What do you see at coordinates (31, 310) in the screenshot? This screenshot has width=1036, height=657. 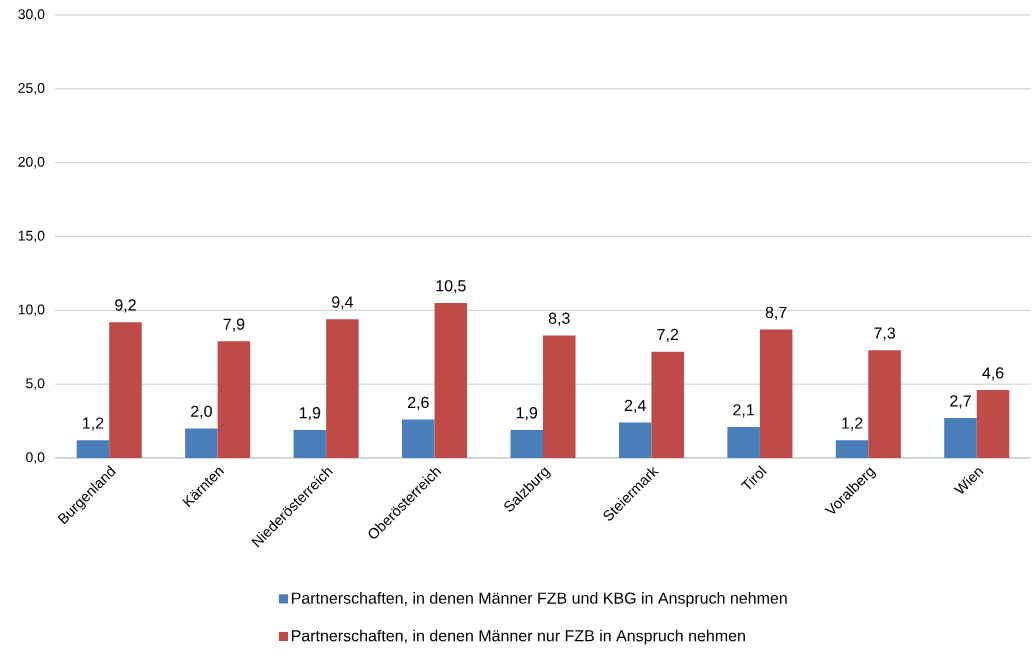 I see `y-tick-label: 10,0` at bounding box center [31, 310].